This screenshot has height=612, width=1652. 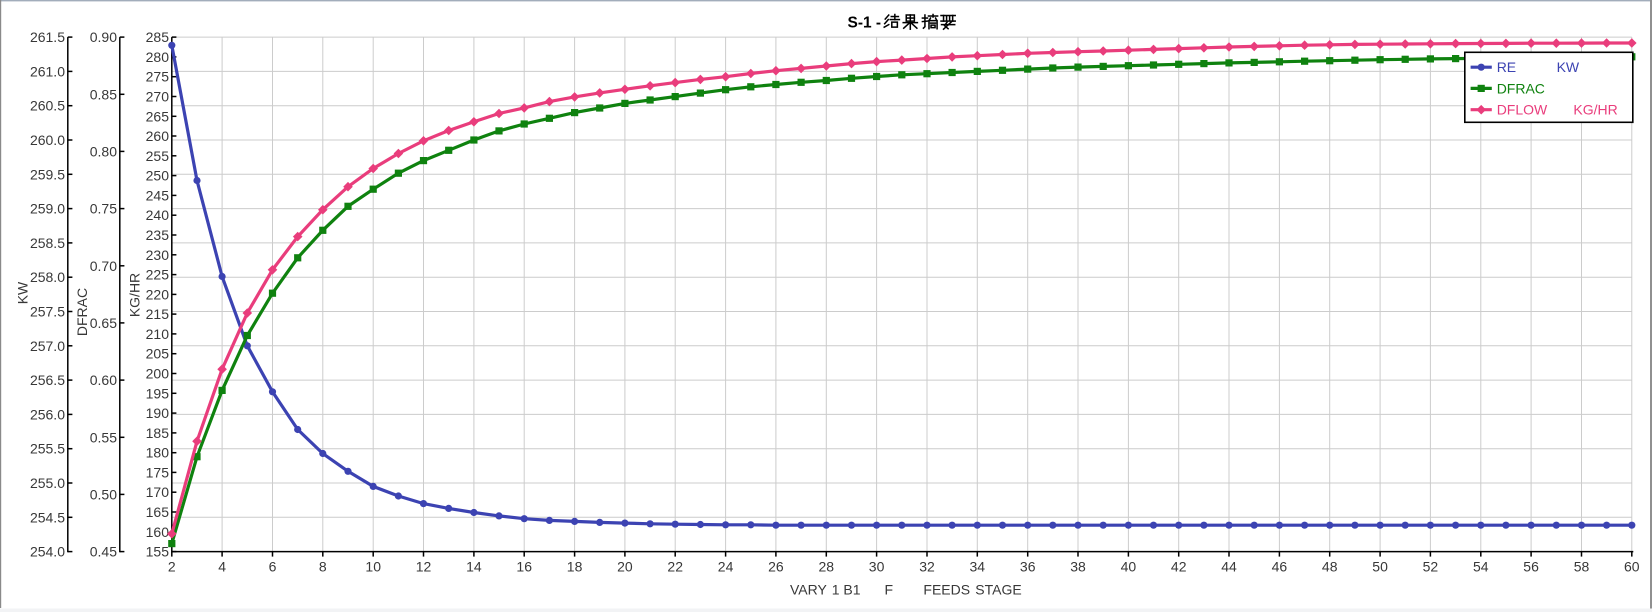 What do you see at coordinates (726, 567) in the screenshot?
I see `svg-text: 24` at bounding box center [726, 567].